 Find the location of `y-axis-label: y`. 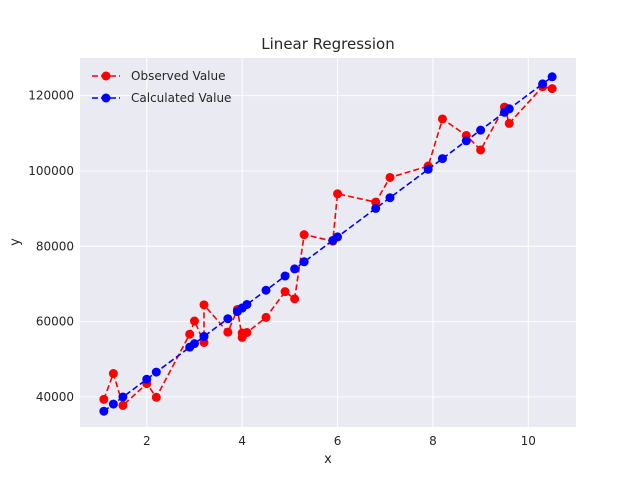

y-axis-label: y is located at coordinates (15, 242).